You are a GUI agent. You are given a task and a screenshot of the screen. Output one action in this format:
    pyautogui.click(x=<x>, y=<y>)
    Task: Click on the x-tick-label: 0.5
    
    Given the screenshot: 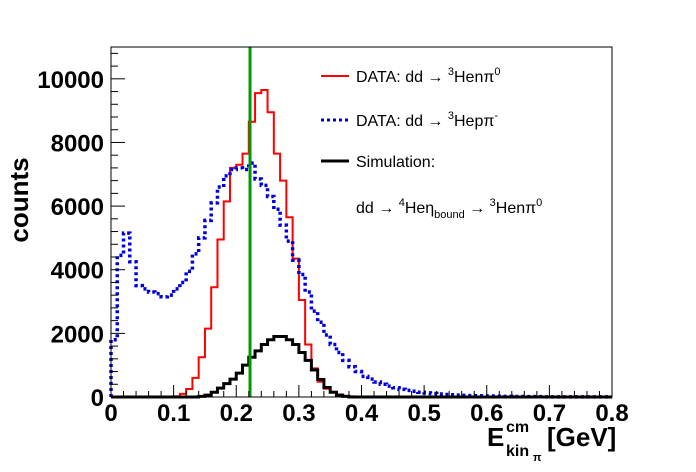 What is the action you would take?
    pyautogui.click(x=423, y=413)
    